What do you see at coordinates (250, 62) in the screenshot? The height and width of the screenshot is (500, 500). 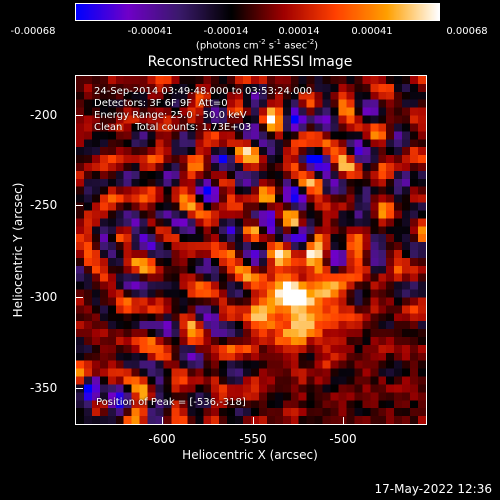 I see `plot-title: Reconstructed RHESSI Image` at bounding box center [250, 62].